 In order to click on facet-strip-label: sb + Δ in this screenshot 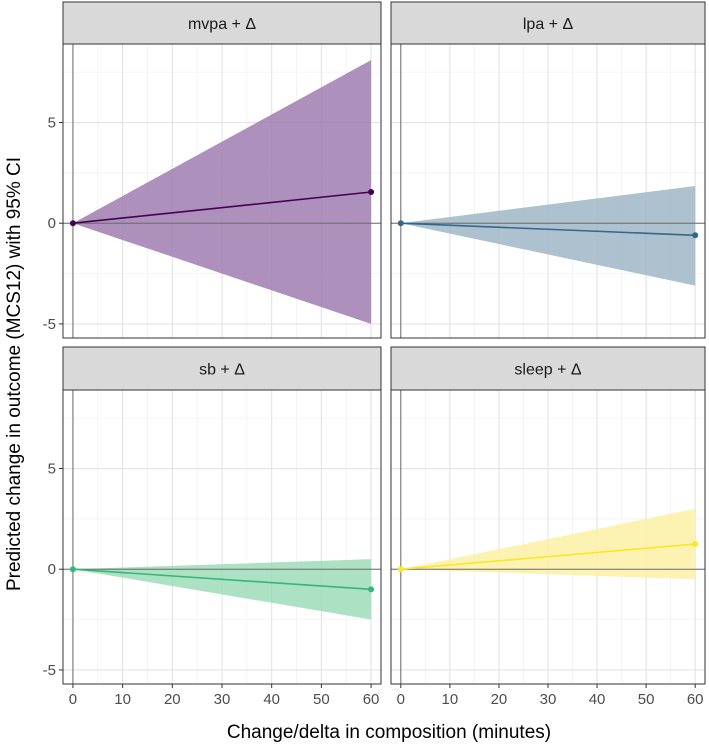, I will do `click(222, 370)`.